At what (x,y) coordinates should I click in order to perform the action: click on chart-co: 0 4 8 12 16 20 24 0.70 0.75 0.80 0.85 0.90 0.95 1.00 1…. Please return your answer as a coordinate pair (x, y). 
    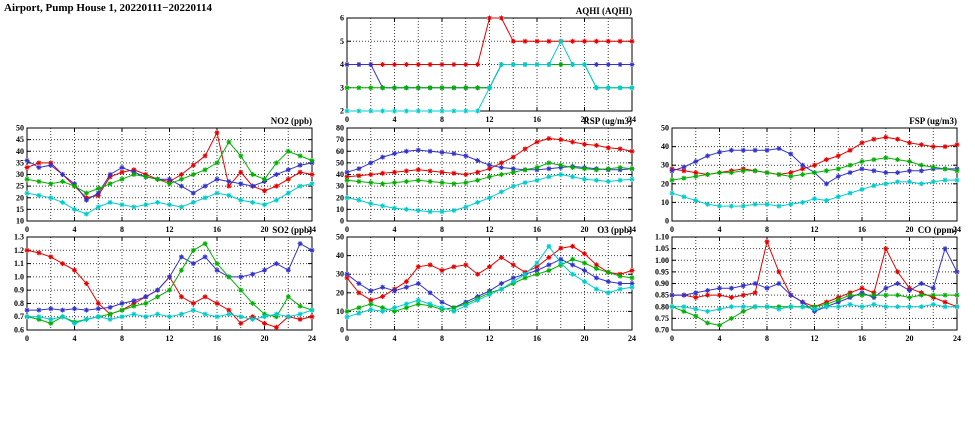
    Looking at the image, I should click on (803, 286).